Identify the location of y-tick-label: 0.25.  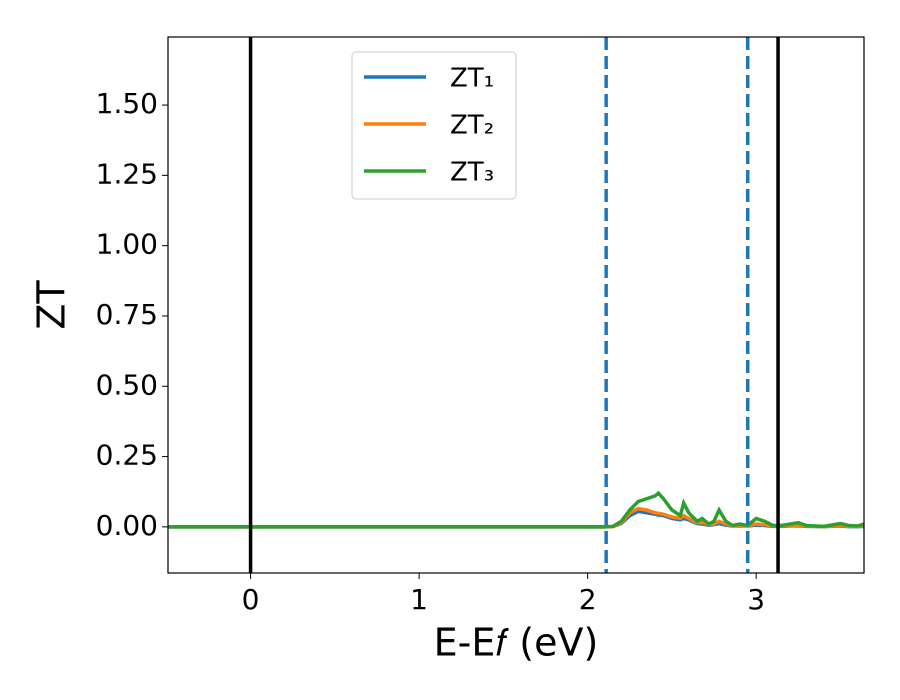
(127, 455).